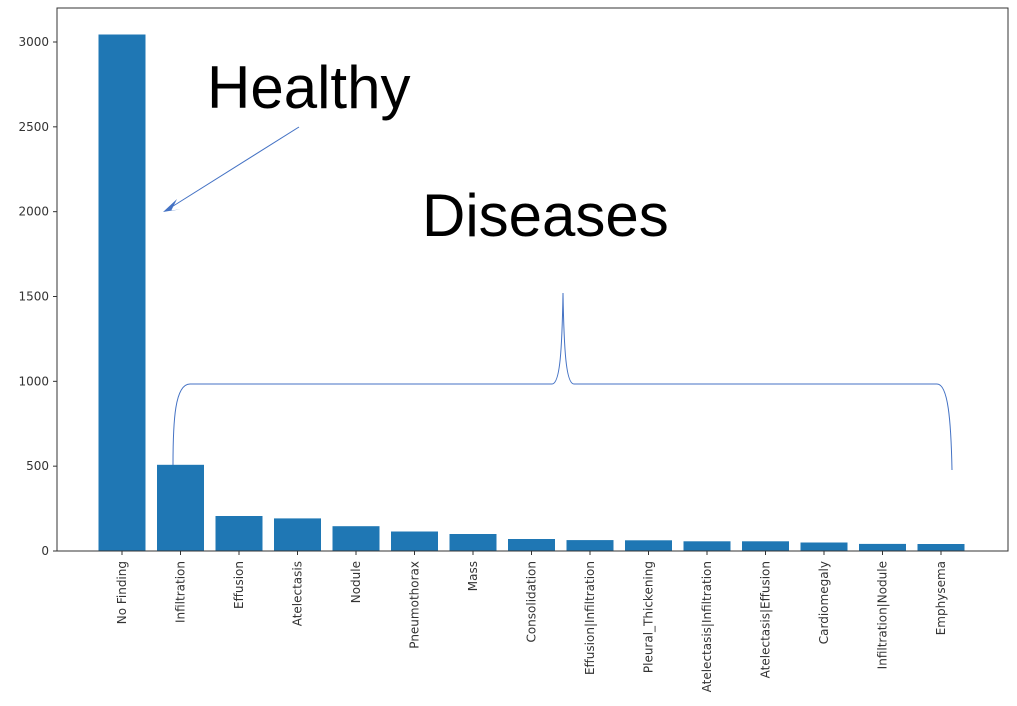 The width and height of the screenshot is (1017, 706). What do you see at coordinates (181, 592) in the screenshot?
I see `x-tick-label: Infiltration` at bounding box center [181, 592].